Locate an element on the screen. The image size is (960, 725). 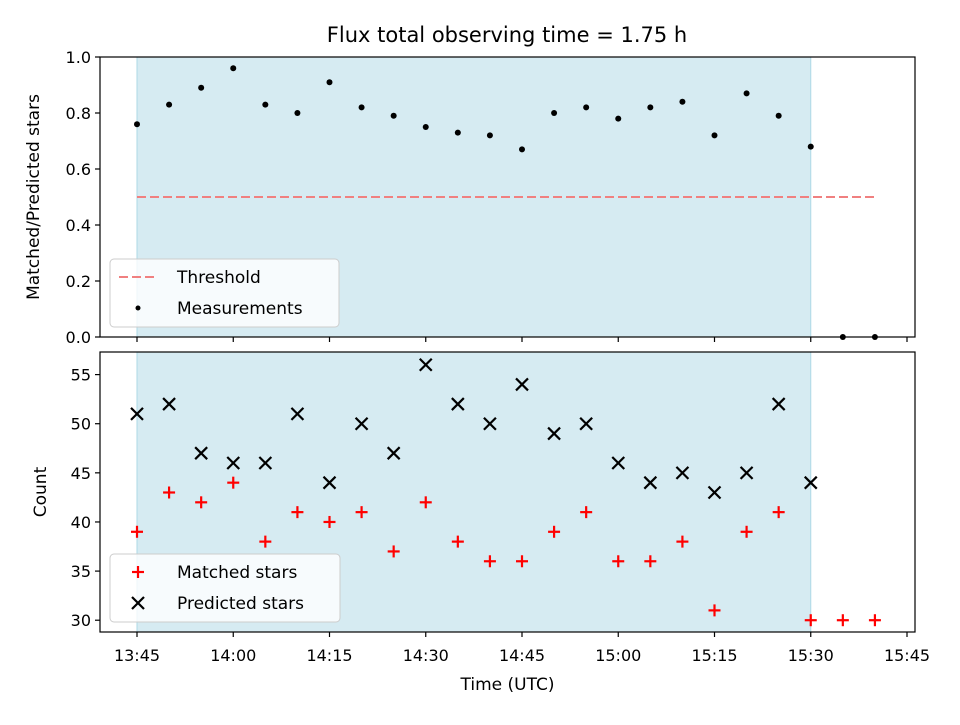
y-axis-label: Count is located at coordinates (41, 491).